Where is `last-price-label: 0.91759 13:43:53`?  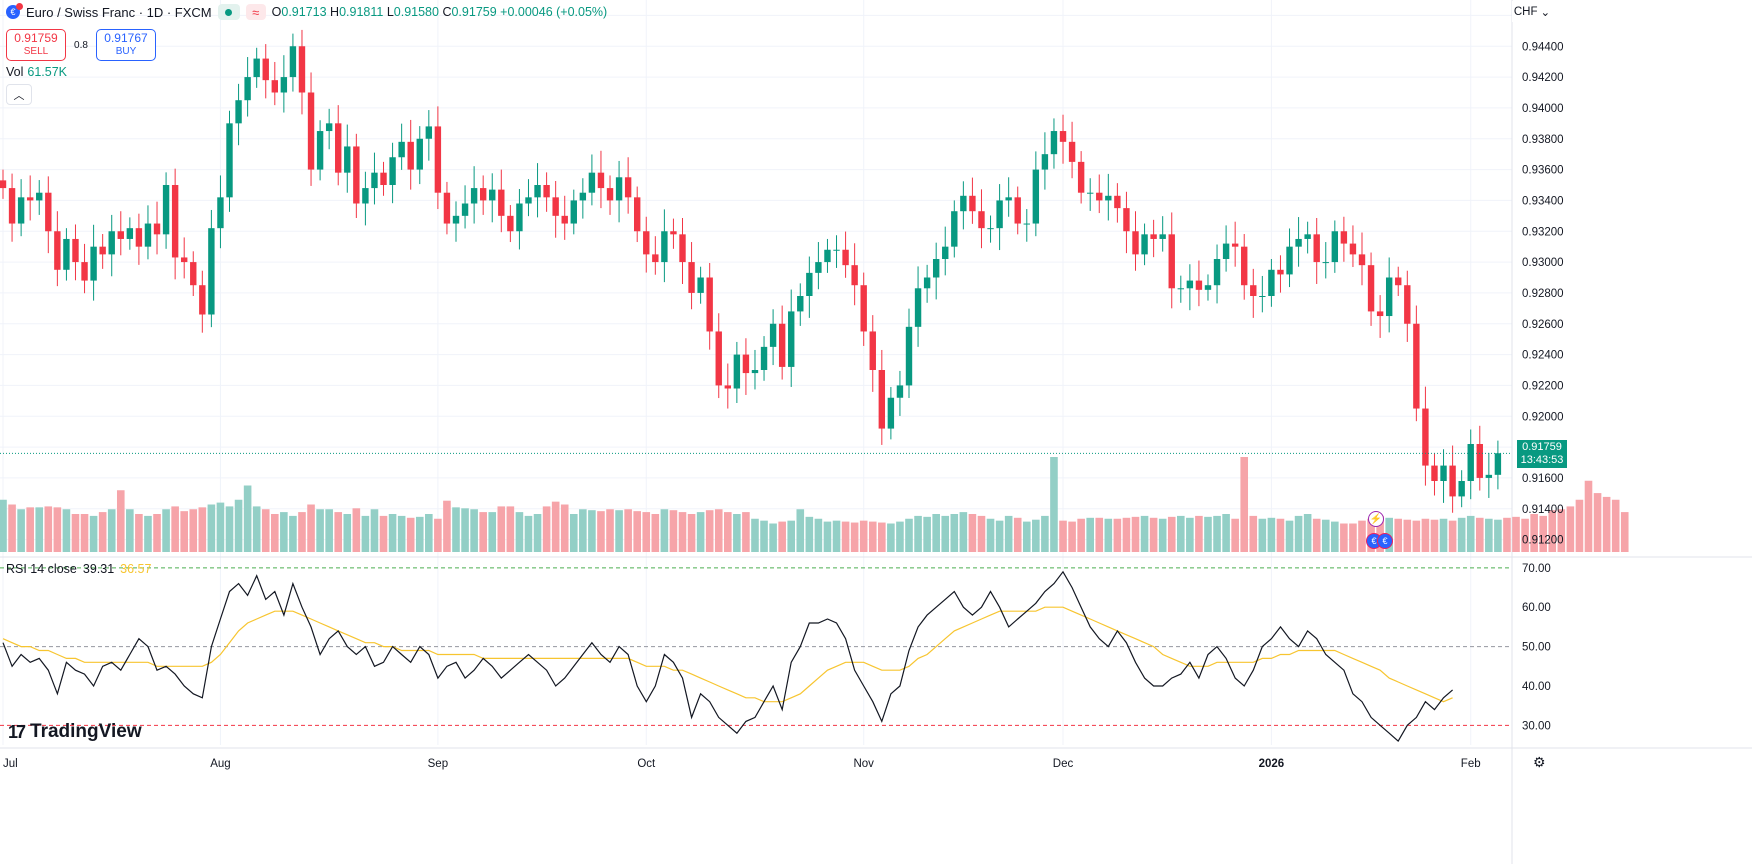
last-price-label: 0.91759 13:43:53 is located at coordinates (1542, 454).